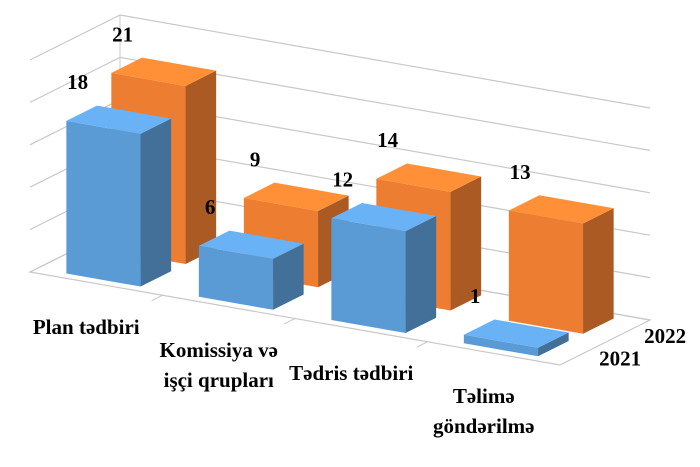 This screenshot has width=700, height=467. Describe the element at coordinates (342, 180) in the screenshot. I see `value-label: 12` at that location.